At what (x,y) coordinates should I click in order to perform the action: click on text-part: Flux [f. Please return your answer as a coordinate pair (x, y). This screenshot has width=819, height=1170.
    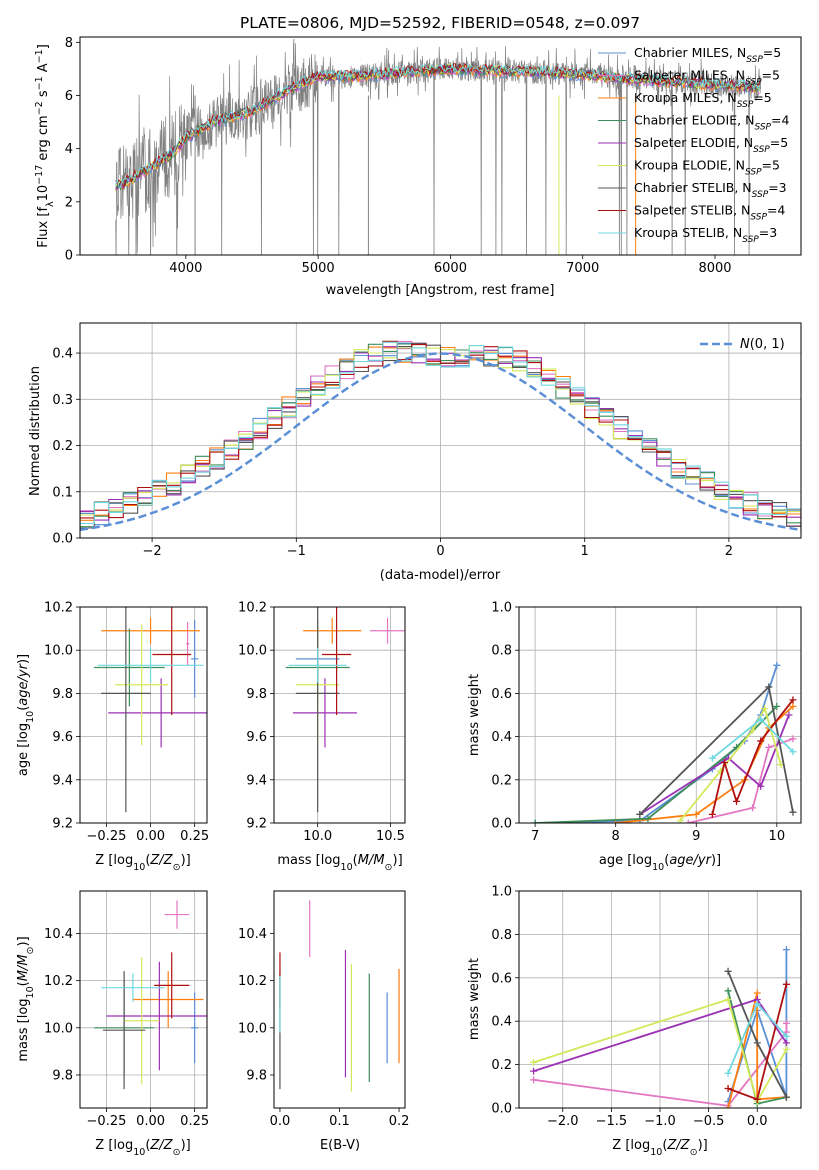
    Looking at the image, I should click on (43, 227).